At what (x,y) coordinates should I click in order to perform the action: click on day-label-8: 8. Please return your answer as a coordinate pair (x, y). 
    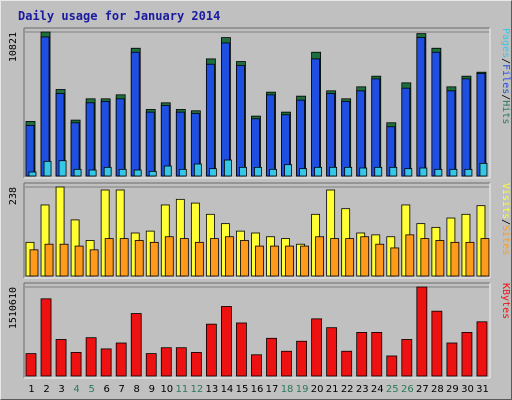
    Looking at the image, I should click on (137, 389).